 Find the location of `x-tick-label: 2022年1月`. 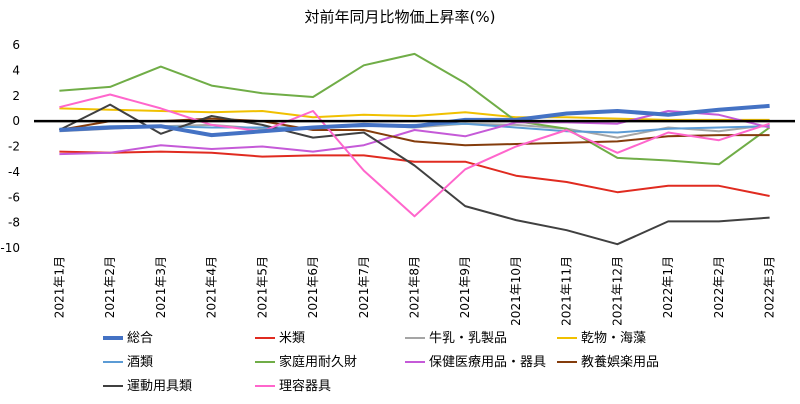

x-tick-label: 2022年1月 is located at coordinates (668, 287).